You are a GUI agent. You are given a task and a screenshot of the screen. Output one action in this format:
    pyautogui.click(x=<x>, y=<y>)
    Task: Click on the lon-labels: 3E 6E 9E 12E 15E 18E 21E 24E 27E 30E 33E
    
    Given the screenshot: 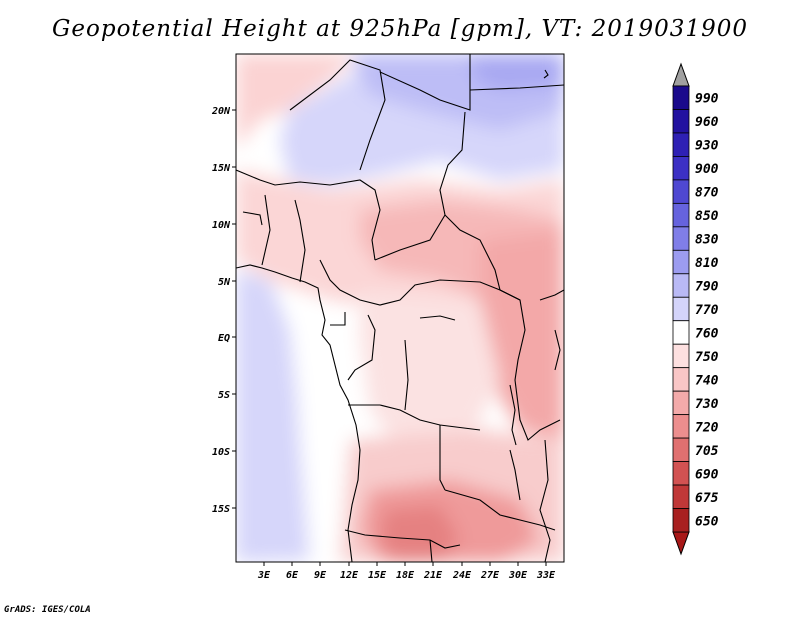 What is the action you would take?
    pyautogui.click(x=406, y=575)
    